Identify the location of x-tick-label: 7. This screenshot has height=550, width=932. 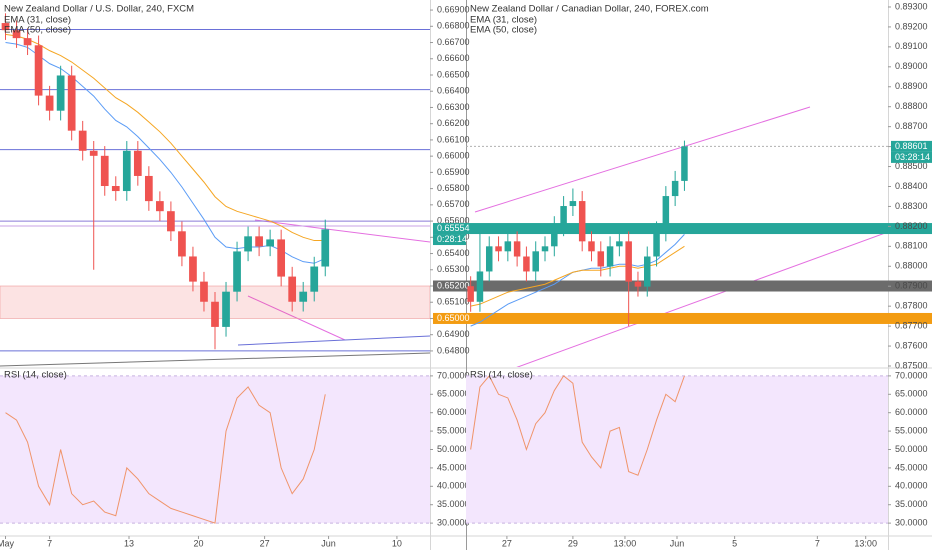
(817, 543).